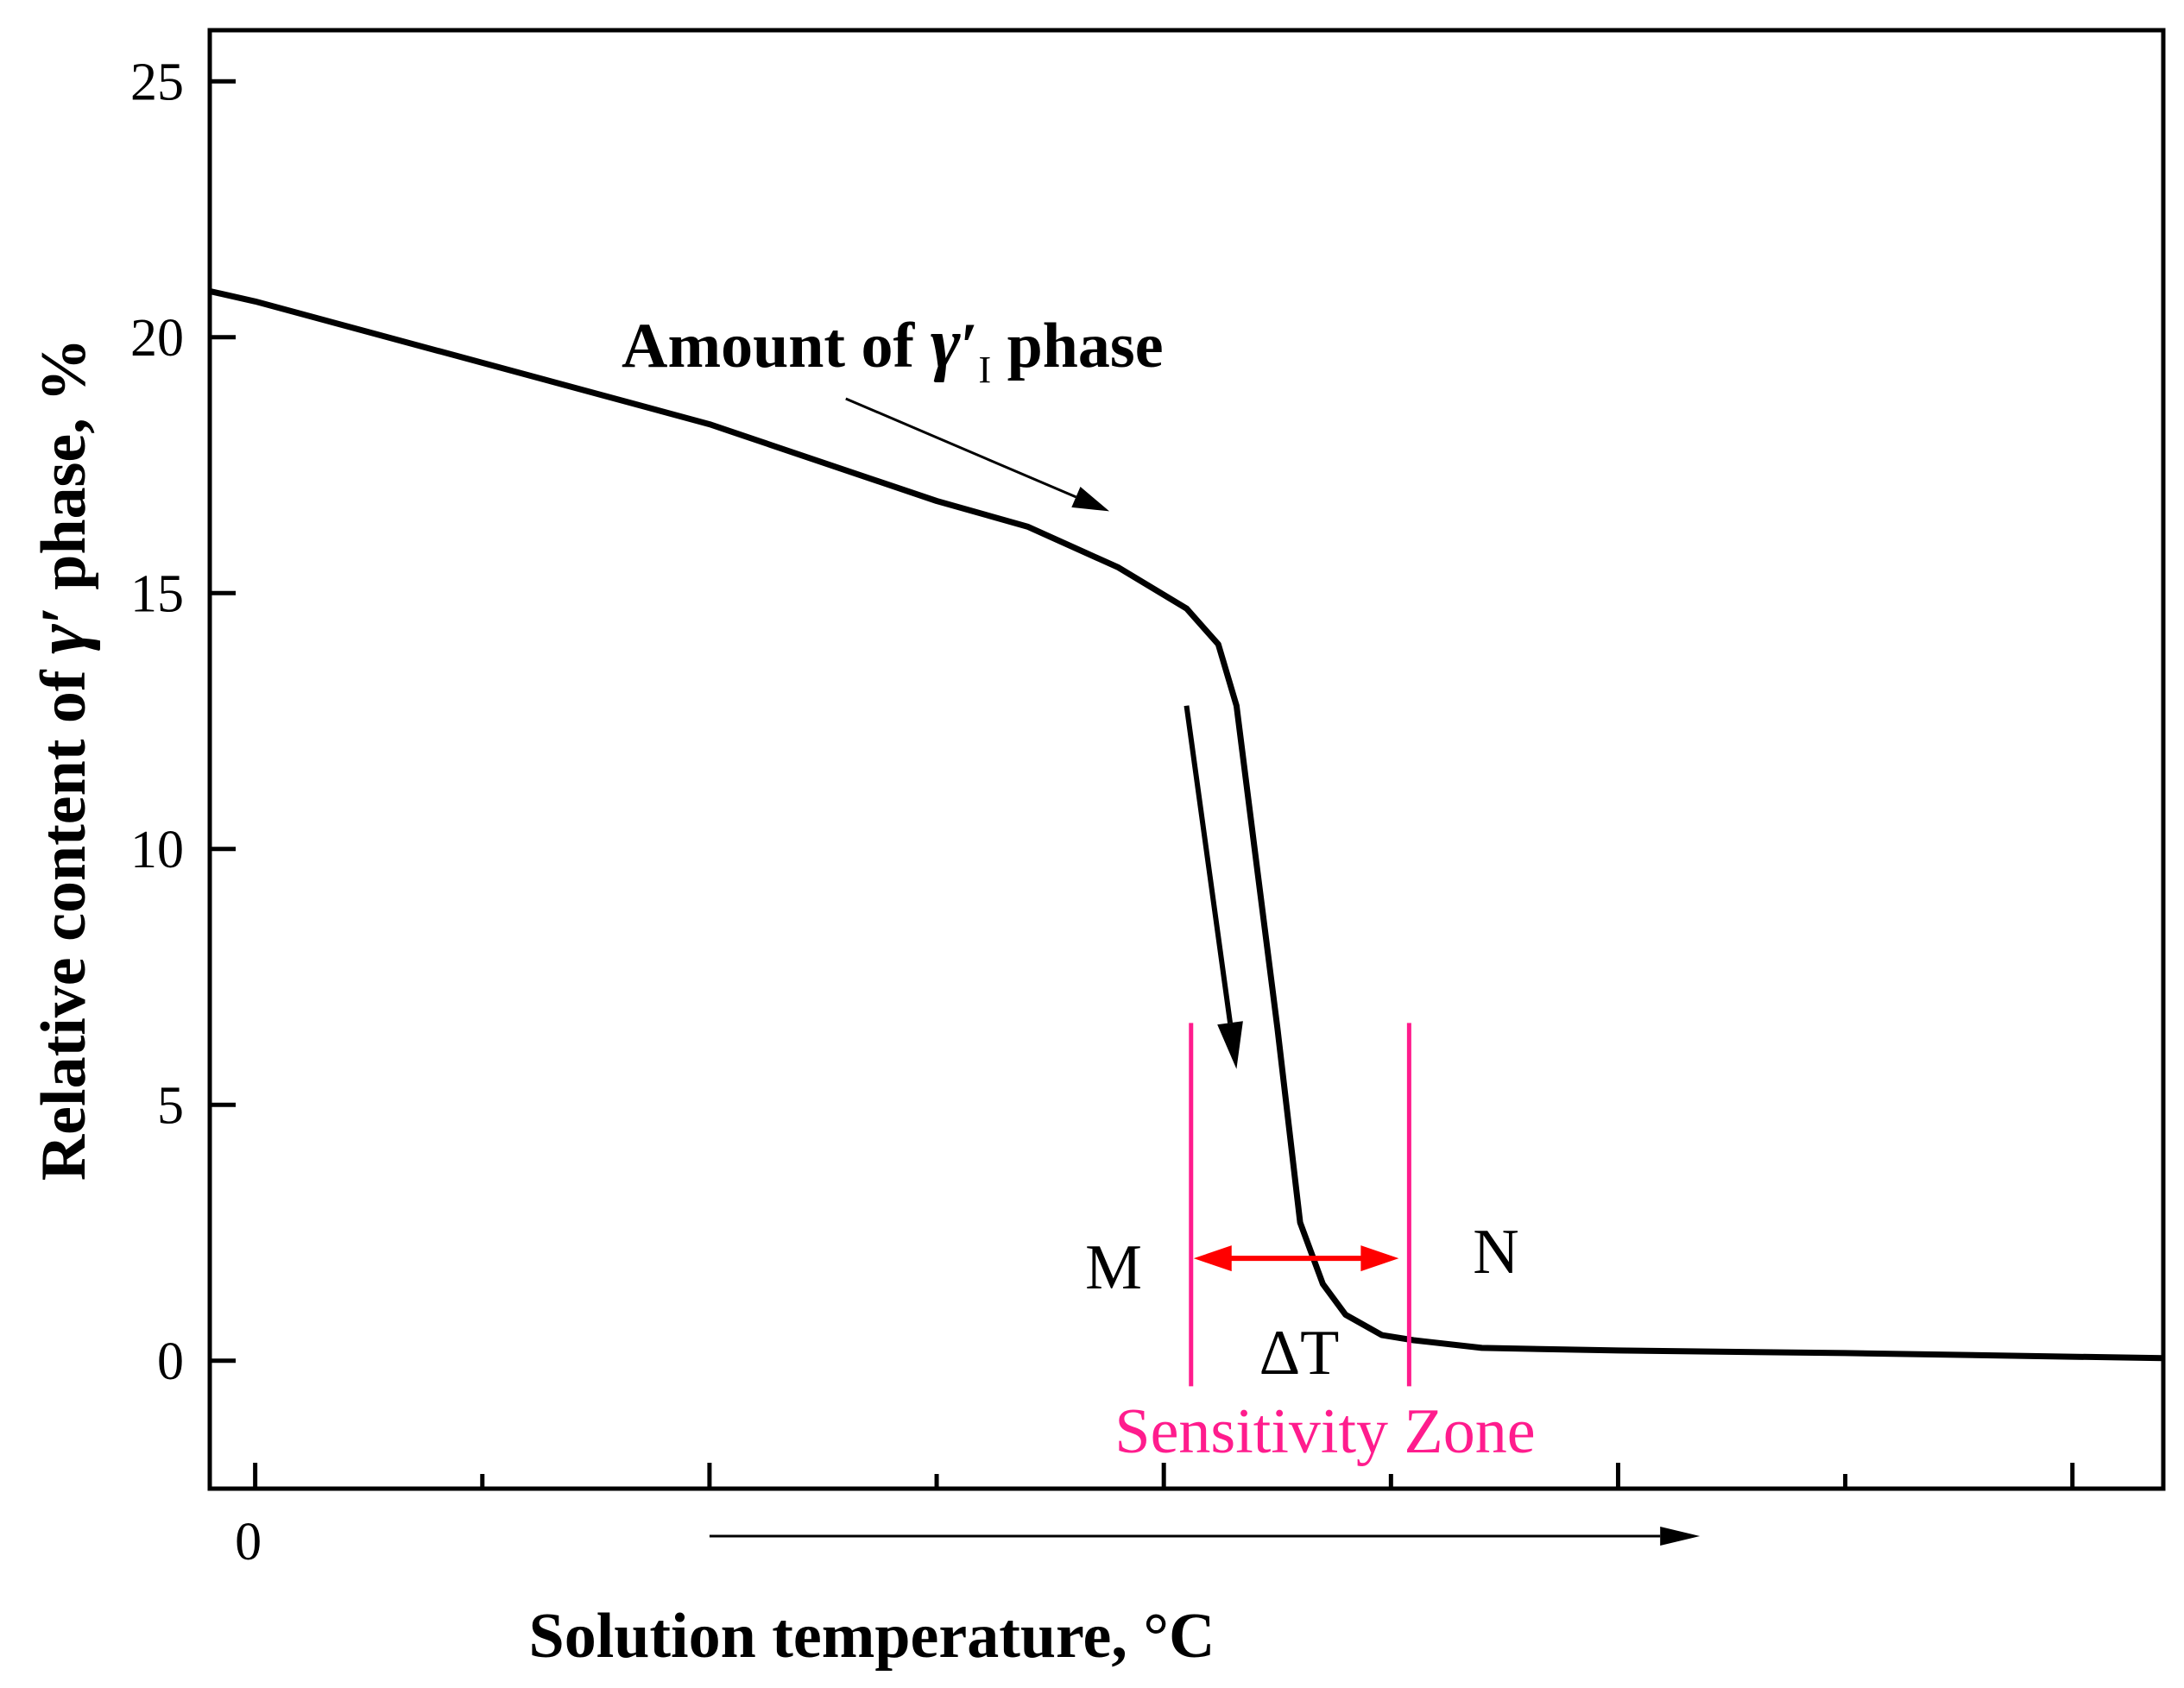  What do you see at coordinates (61, 639) in the screenshot?
I see `gamma-symbol: γ` at bounding box center [61, 639].